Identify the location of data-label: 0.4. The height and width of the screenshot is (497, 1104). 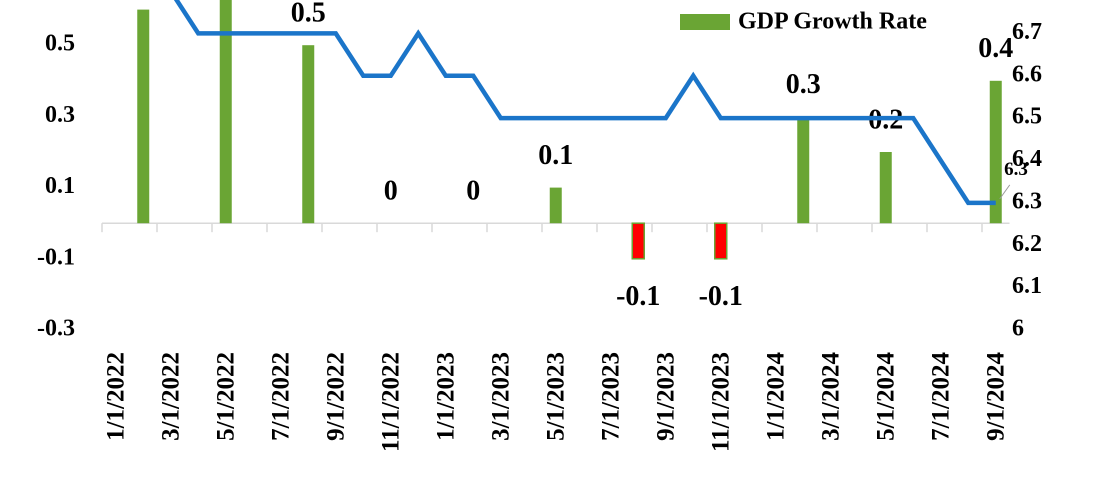
(995, 48).